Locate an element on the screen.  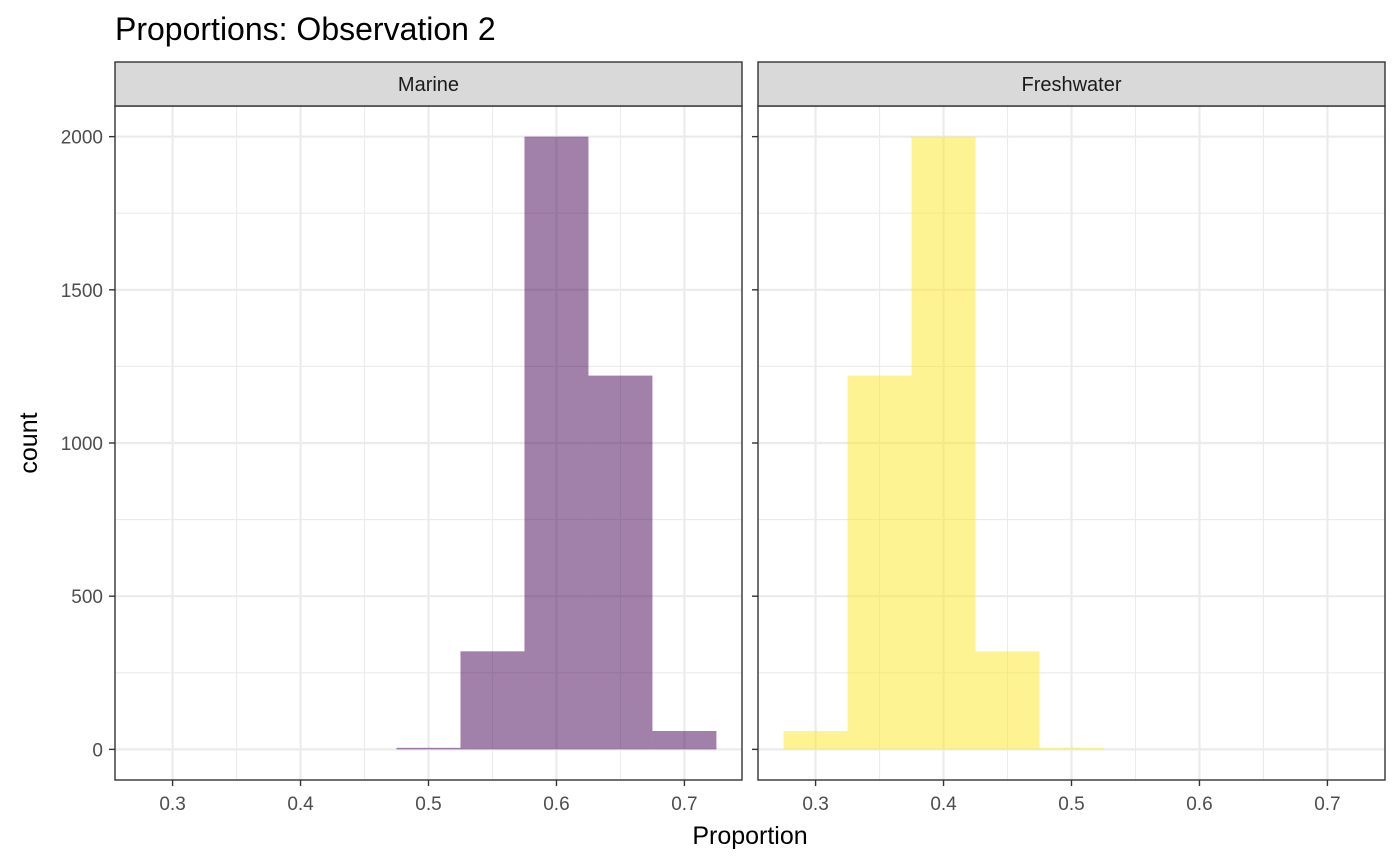
facet-strip-label: Marine is located at coordinates (428, 85).